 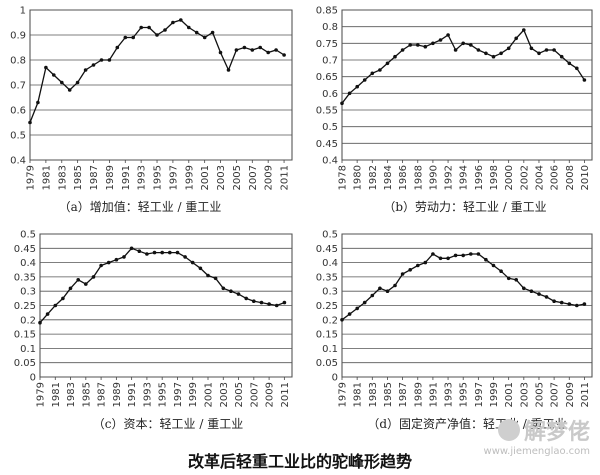 What do you see at coordinates (18, 111) in the screenshot?
I see `y-tick-label: 0.6` at bounding box center [18, 111].